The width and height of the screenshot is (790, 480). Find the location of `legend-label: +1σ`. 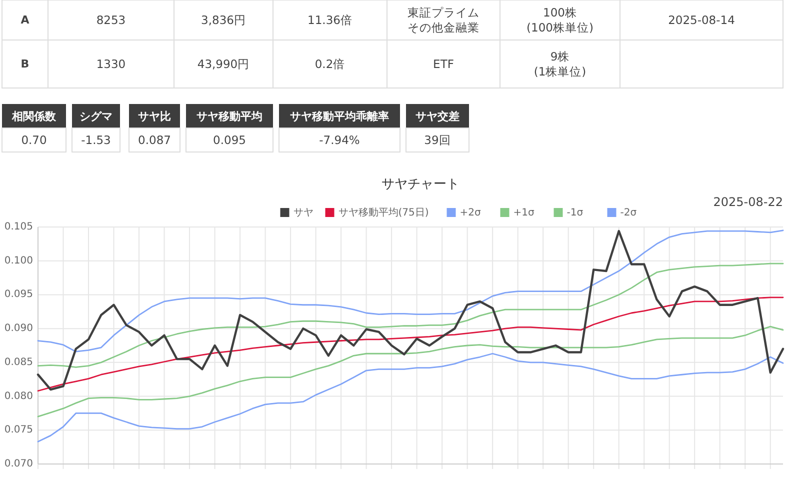

legend-label: +1σ is located at coordinates (524, 213).